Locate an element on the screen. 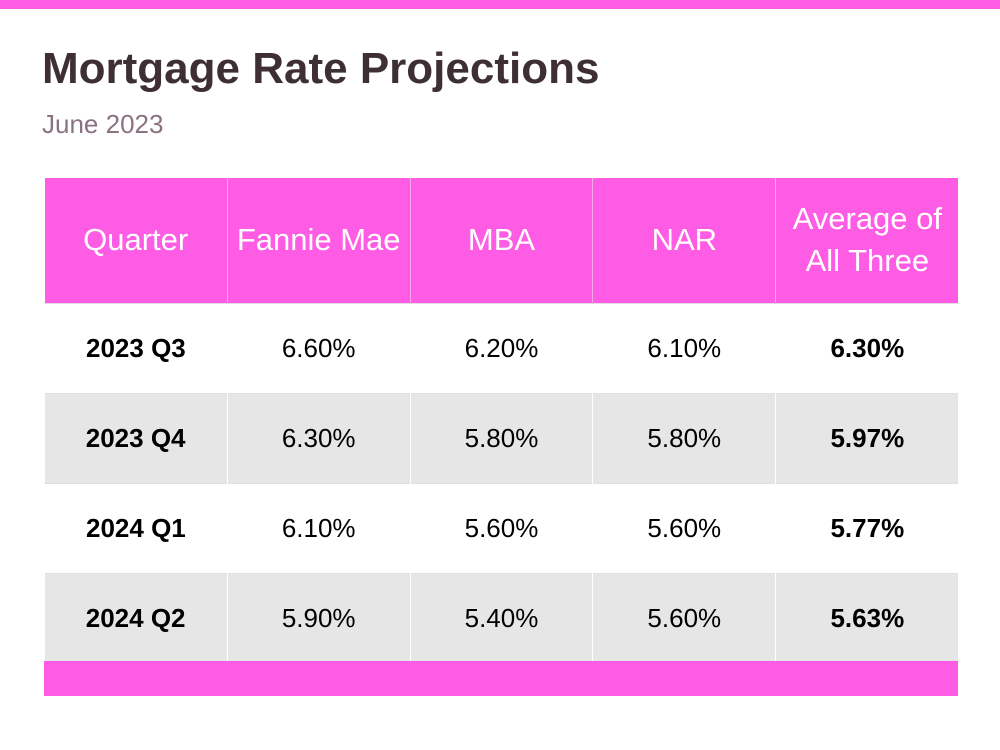  cell-average: 5.63% is located at coordinates (867, 617).